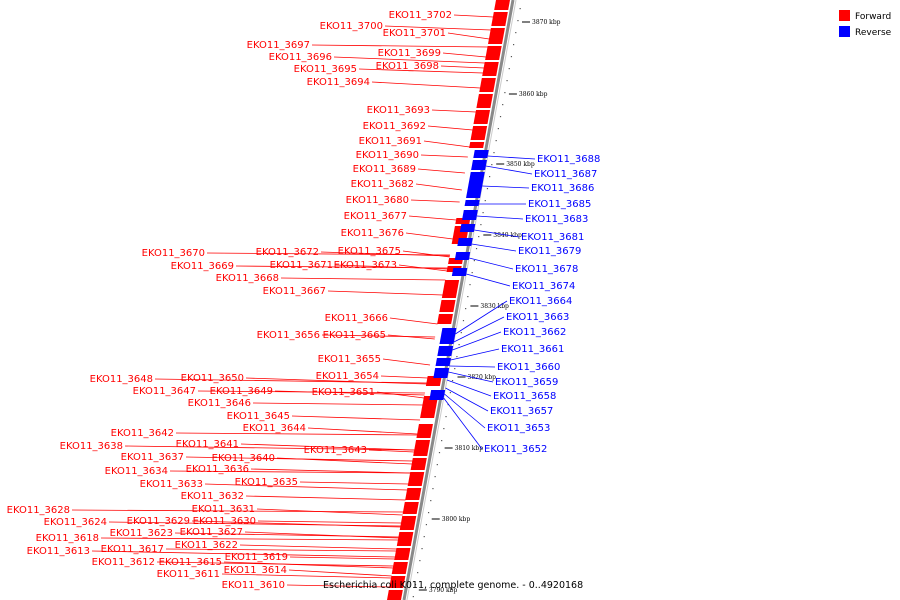  What do you see at coordinates (409, 53) in the screenshot?
I see `forward-gene-label: EKO11_3699` at bounding box center [409, 53].